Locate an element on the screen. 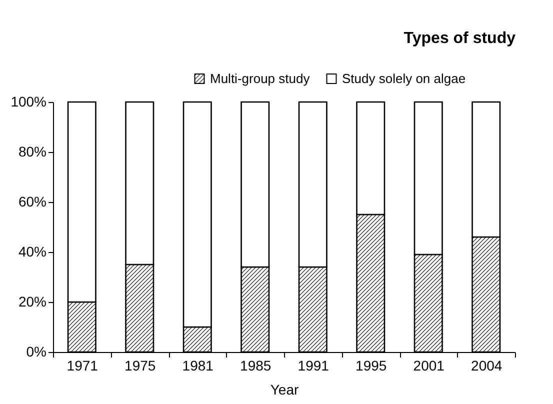  y-tick-label: 60% is located at coordinates (32, 202).